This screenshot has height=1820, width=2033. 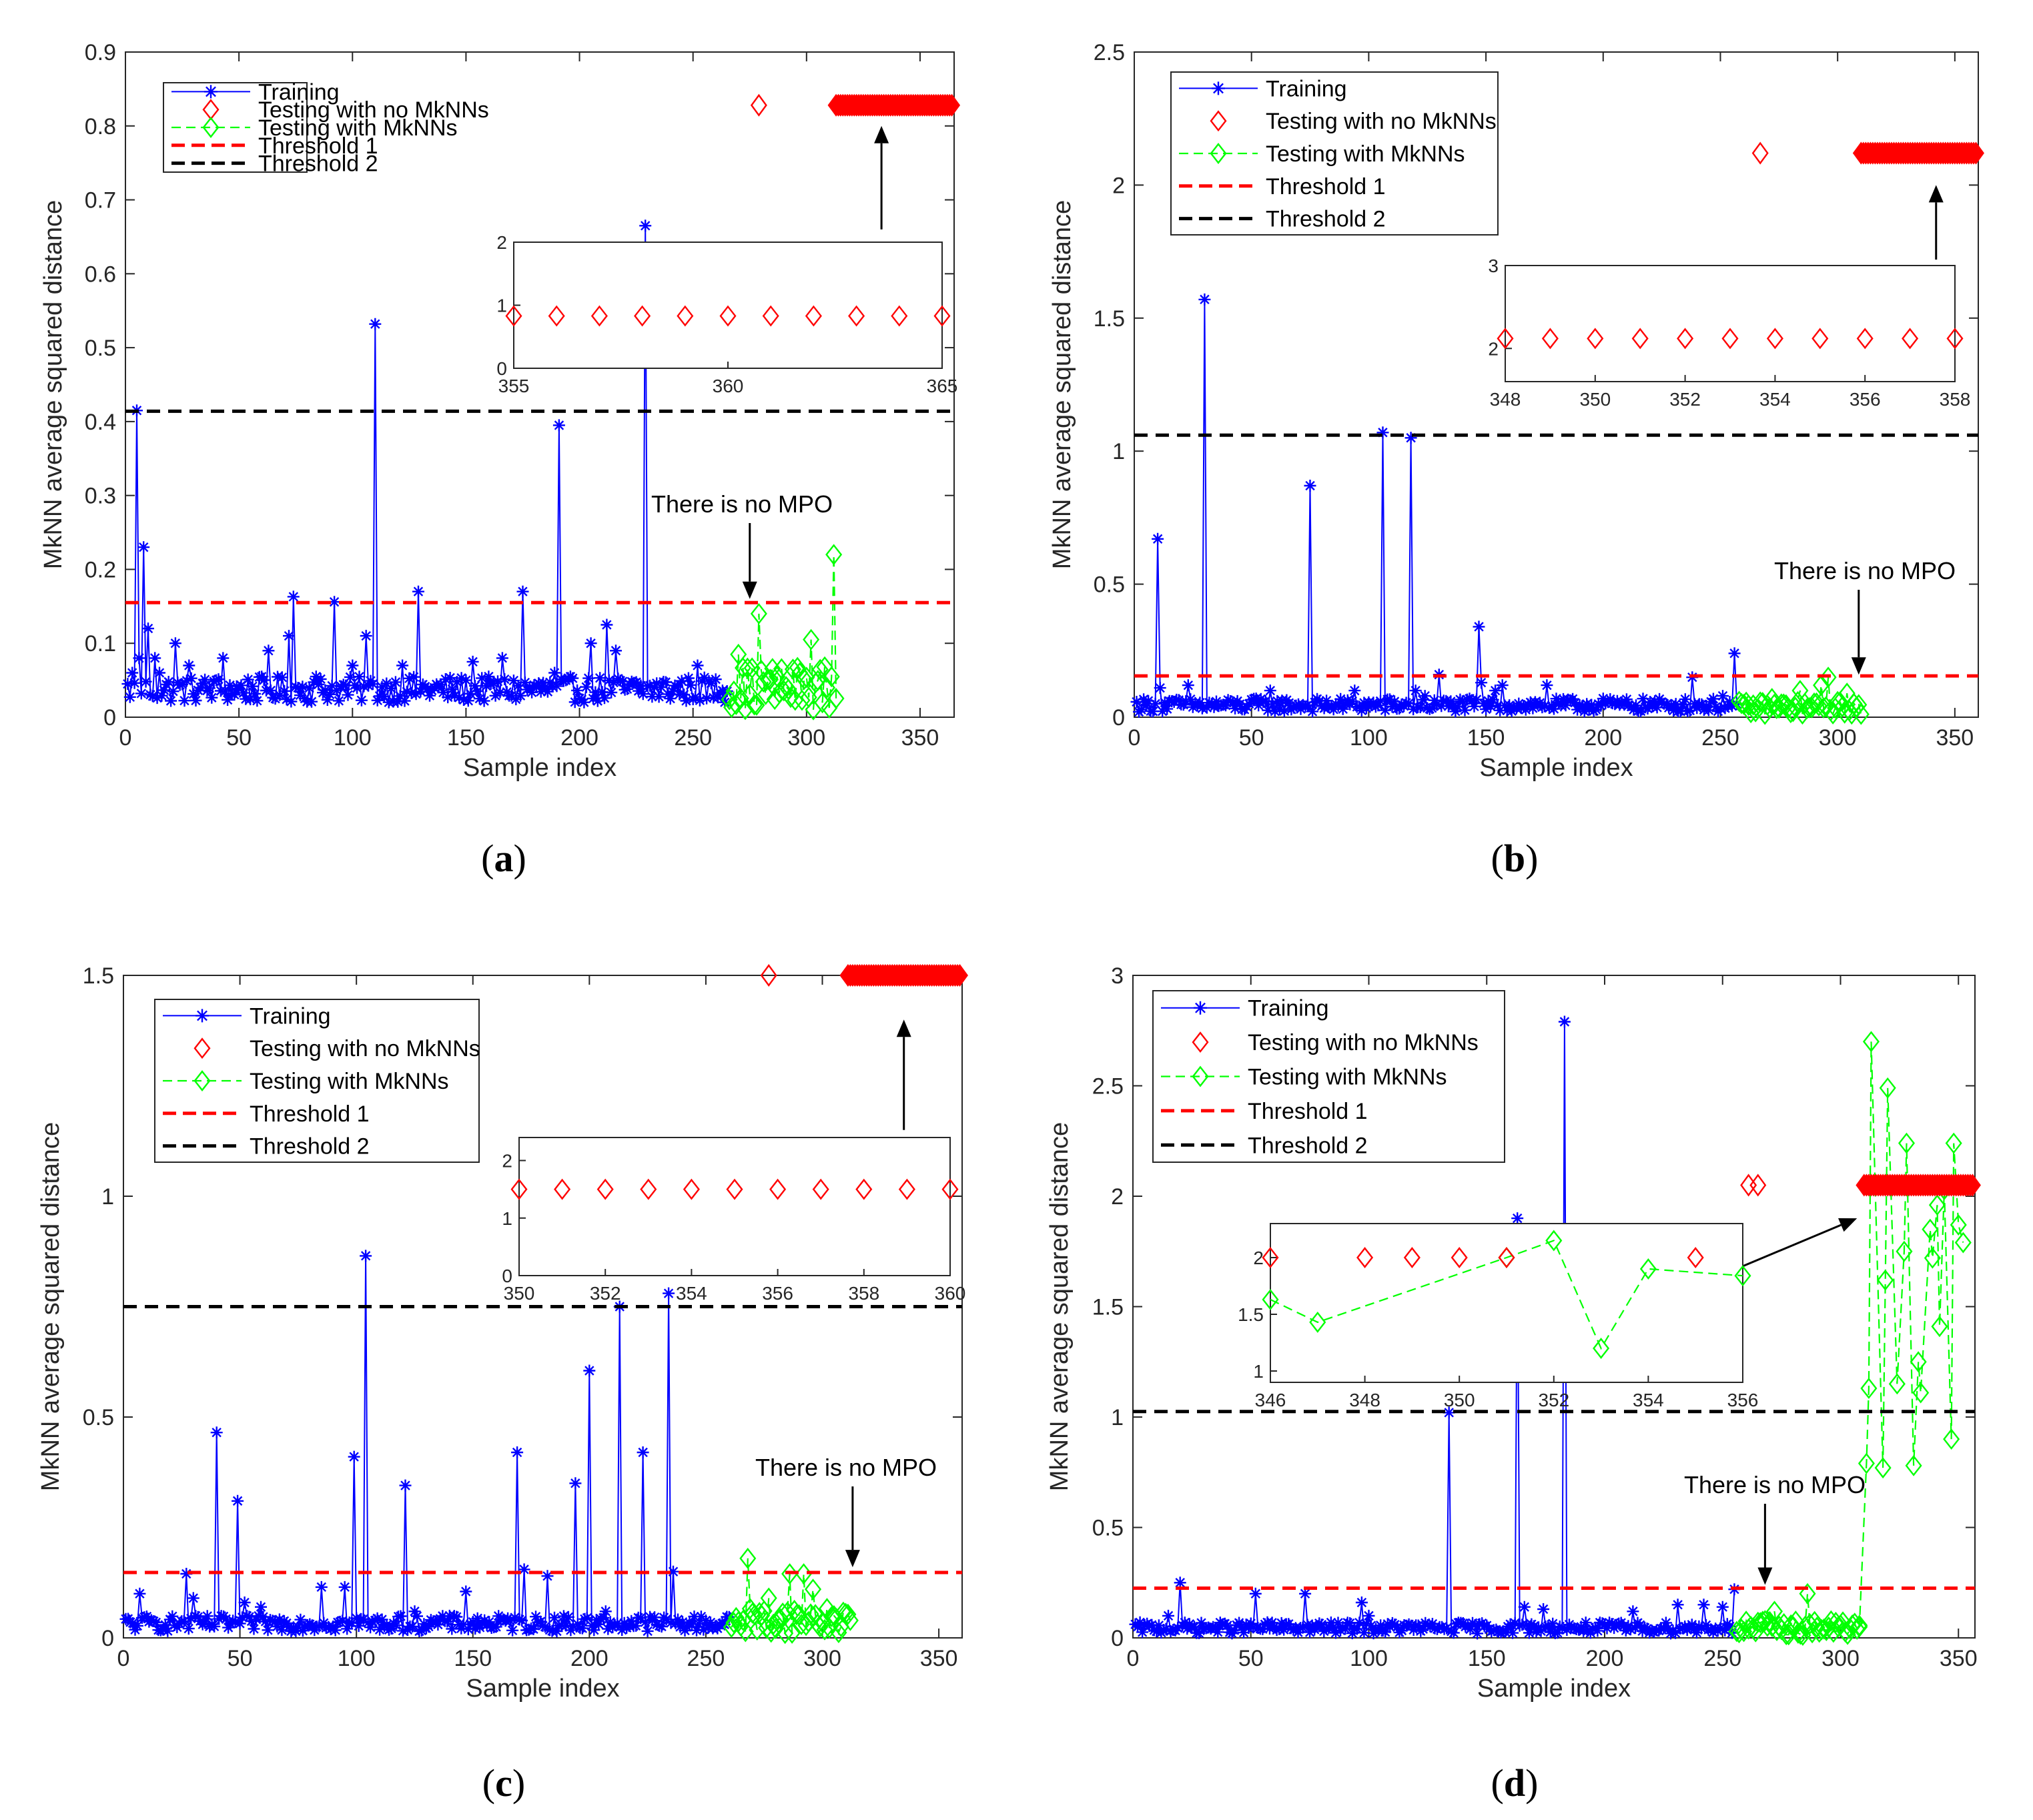 What do you see at coordinates (519, 1293) in the screenshot?
I see `inset-x-tick-label: 350` at bounding box center [519, 1293].